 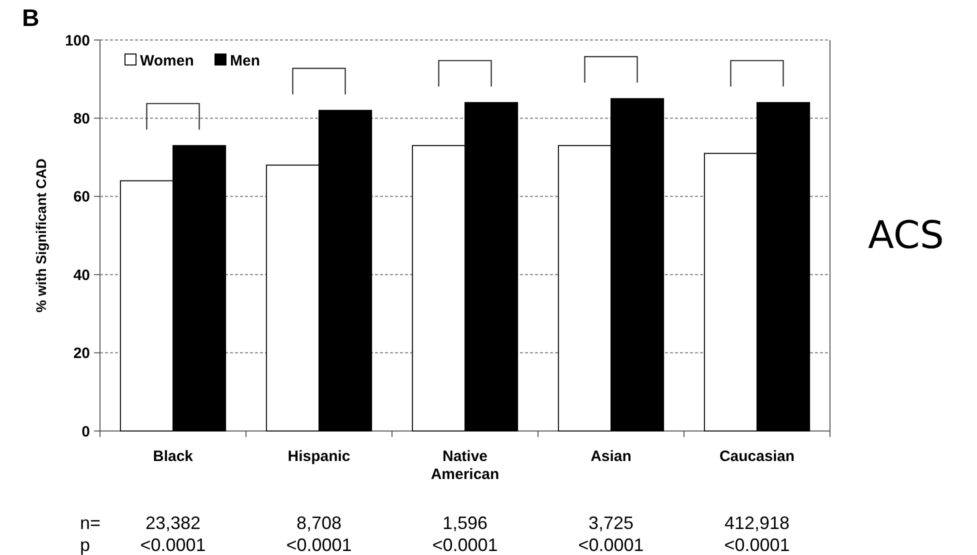 I want to click on x-tick-label: Caucasian, so click(x=757, y=456).